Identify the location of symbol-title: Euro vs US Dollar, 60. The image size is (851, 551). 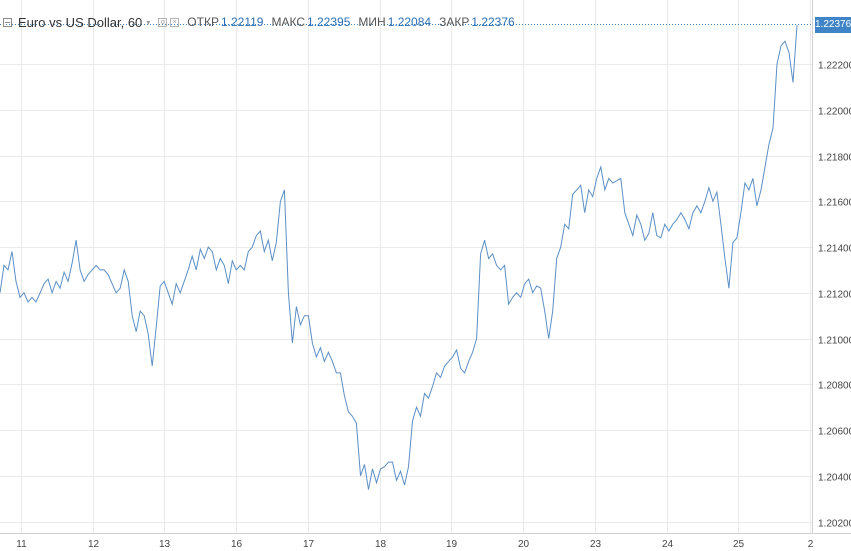
(80, 22).